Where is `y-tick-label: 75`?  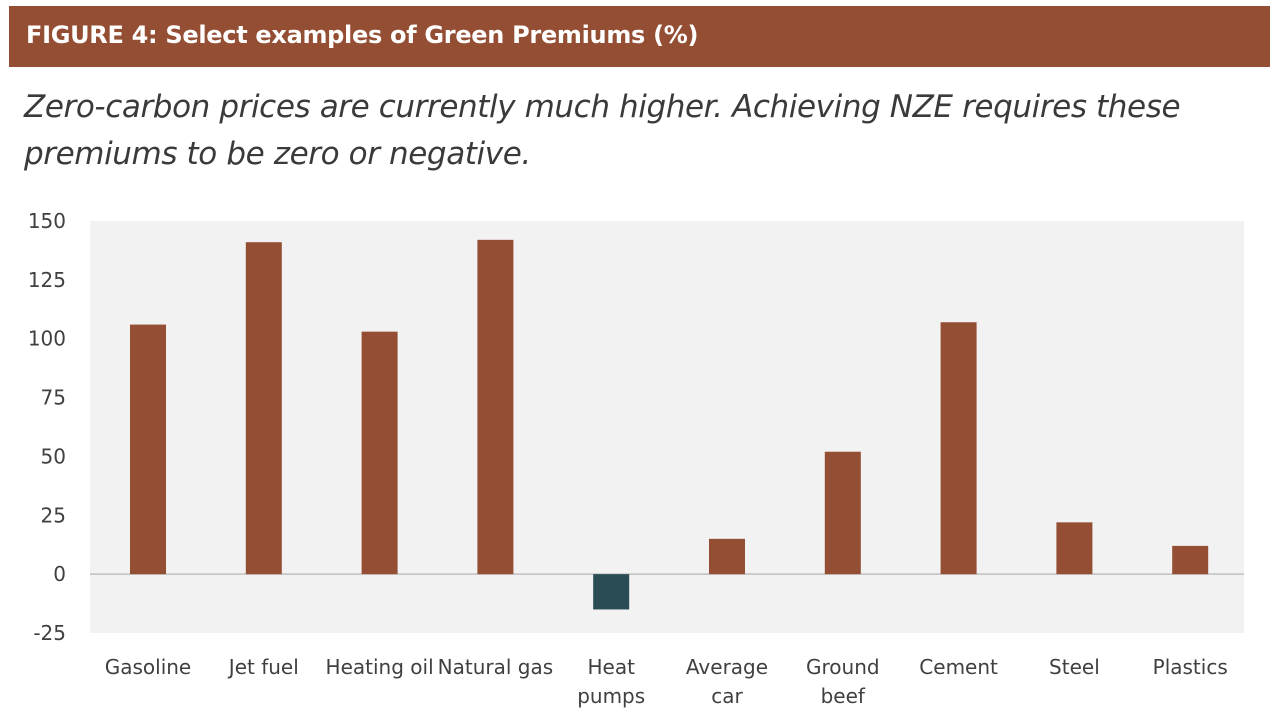 y-tick-label: 75 is located at coordinates (53, 398).